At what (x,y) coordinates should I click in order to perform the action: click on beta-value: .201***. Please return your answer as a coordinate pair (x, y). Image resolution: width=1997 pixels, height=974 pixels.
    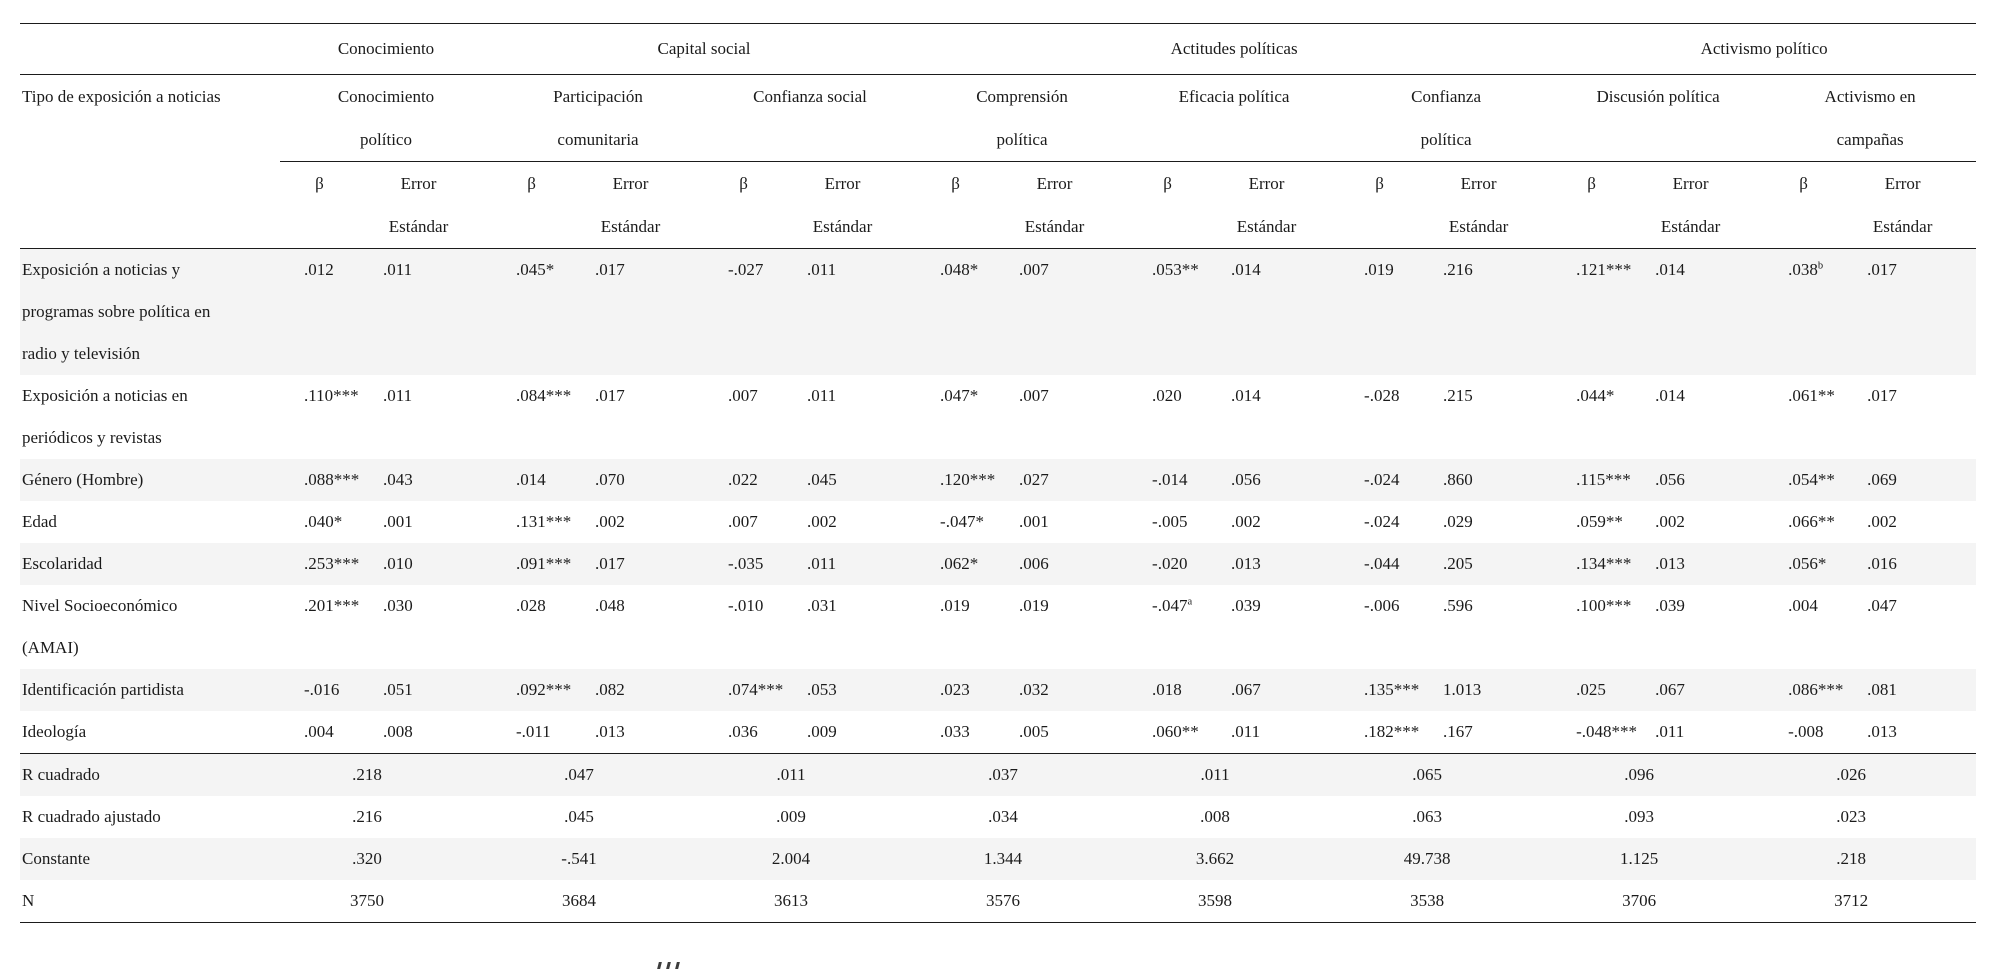
    Looking at the image, I should click on (332, 605).